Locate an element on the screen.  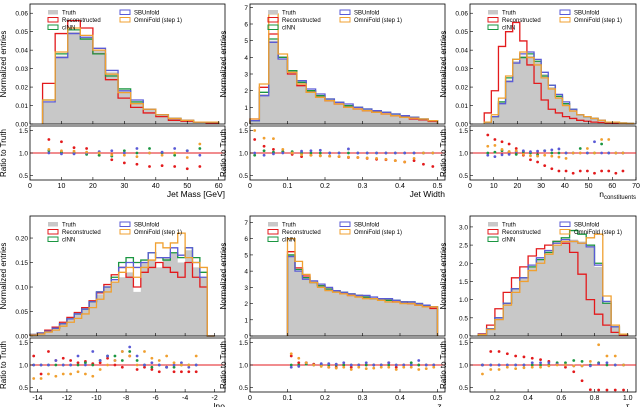
x-axis-label: lnρ is located at coordinates (220, 404).